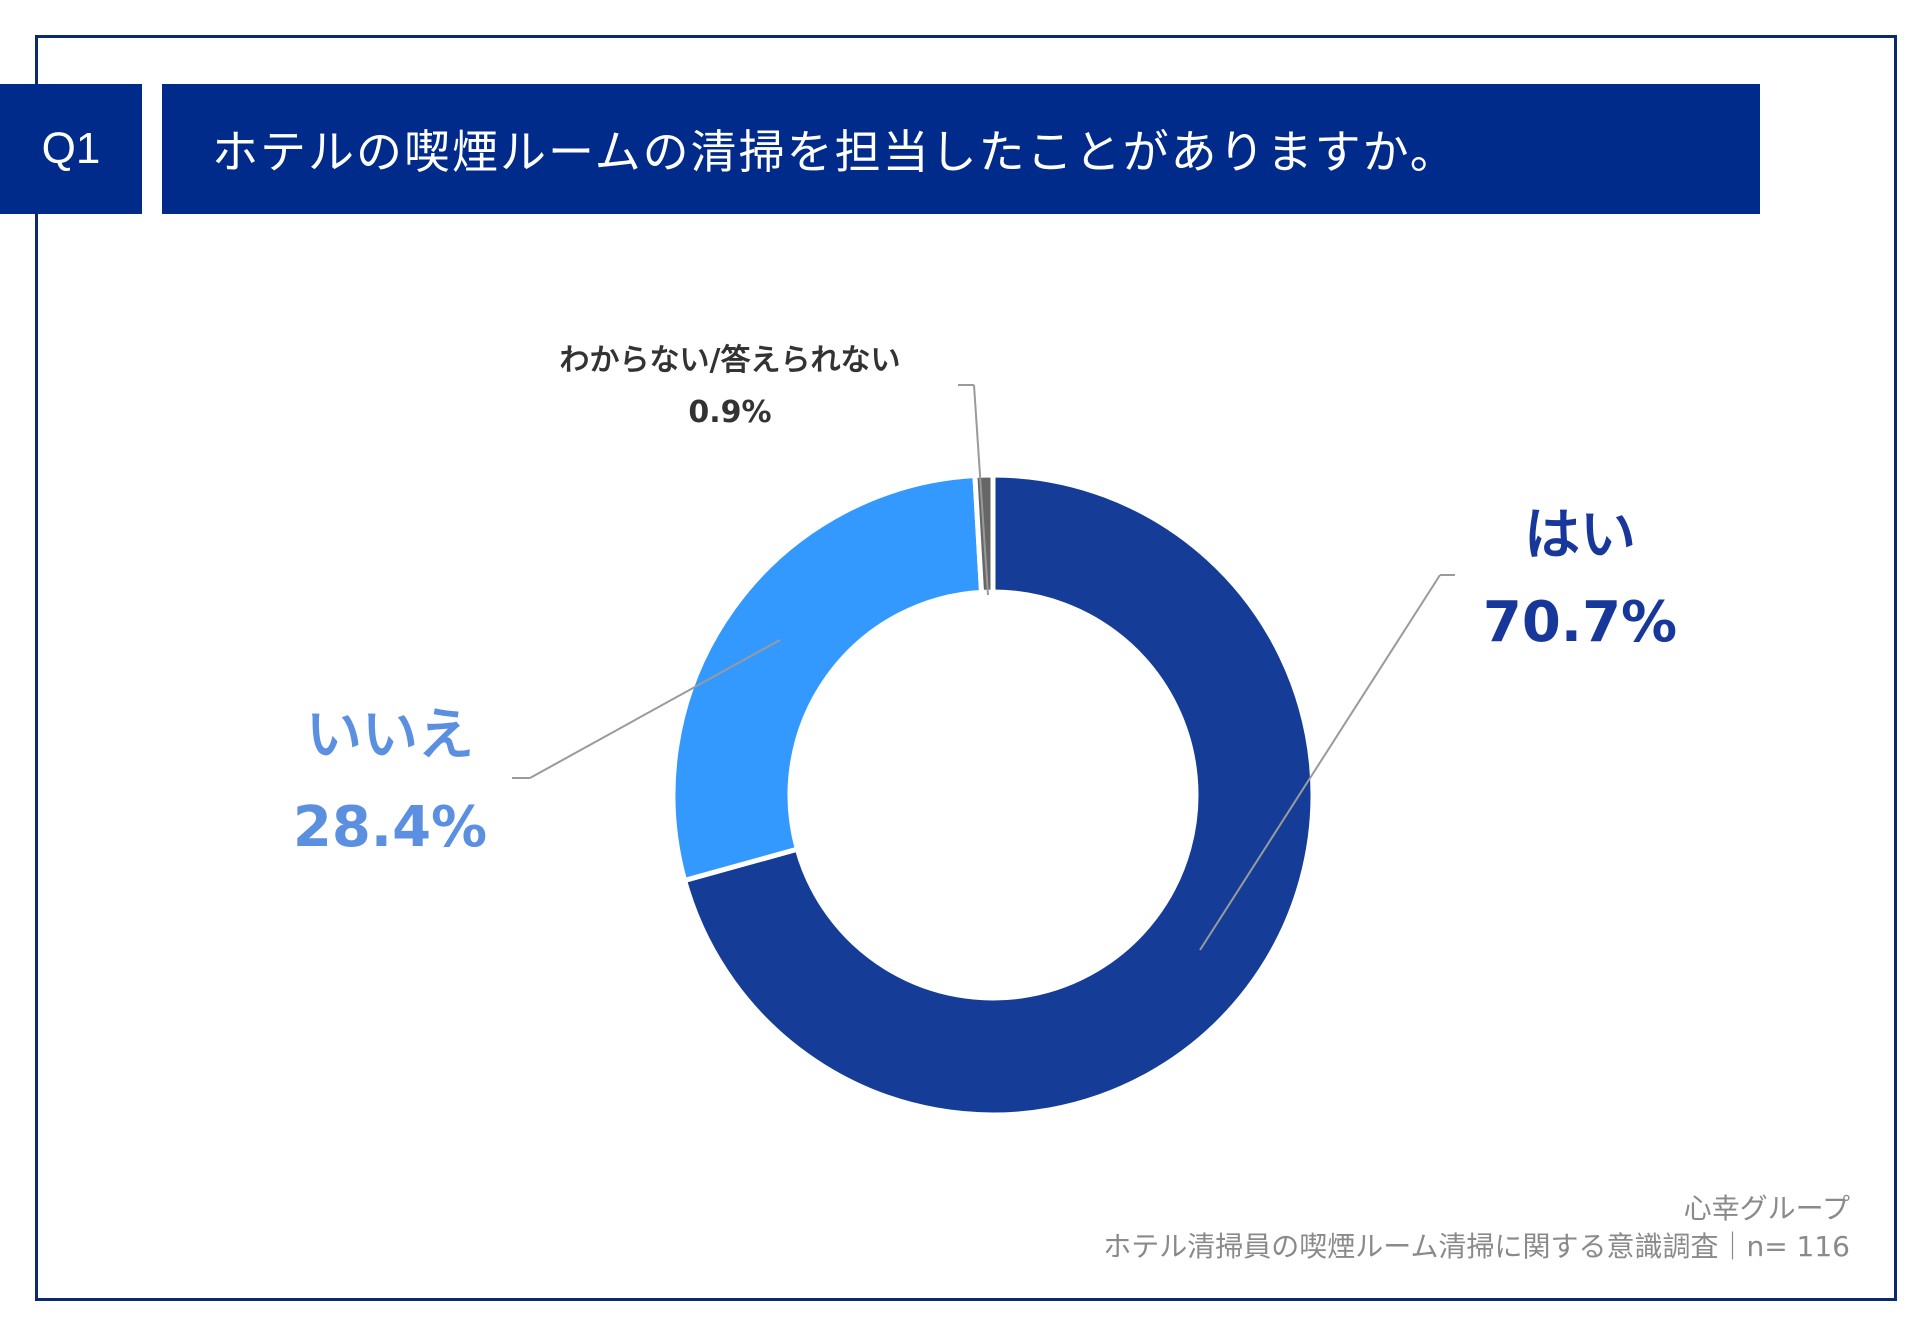 The width and height of the screenshot is (1920, 1329). What do you see at coordinates (730, 412) in the screenshot?
I see `label-dont-know-value: 0.9%` at bounding box center [730, 412].